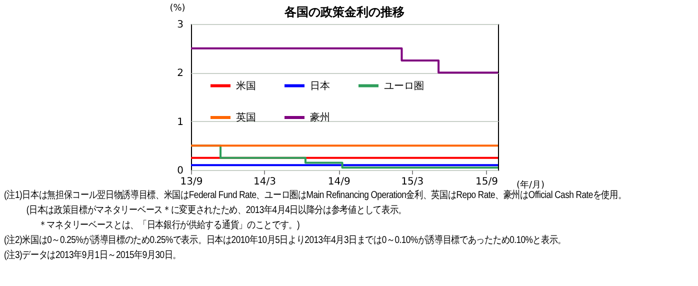 This screenshot has width=698, height=286. I want to click on x-tick-label: 14/3, so click(264, 182).